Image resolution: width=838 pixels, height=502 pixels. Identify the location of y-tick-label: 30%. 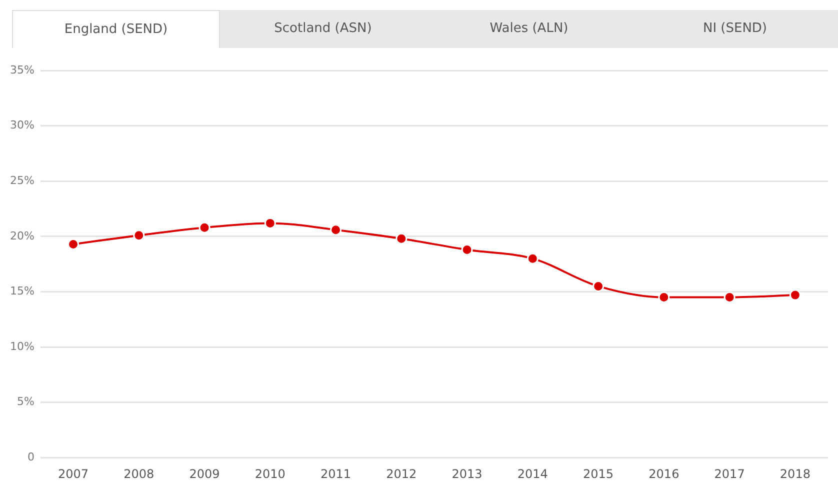
(22, 125).